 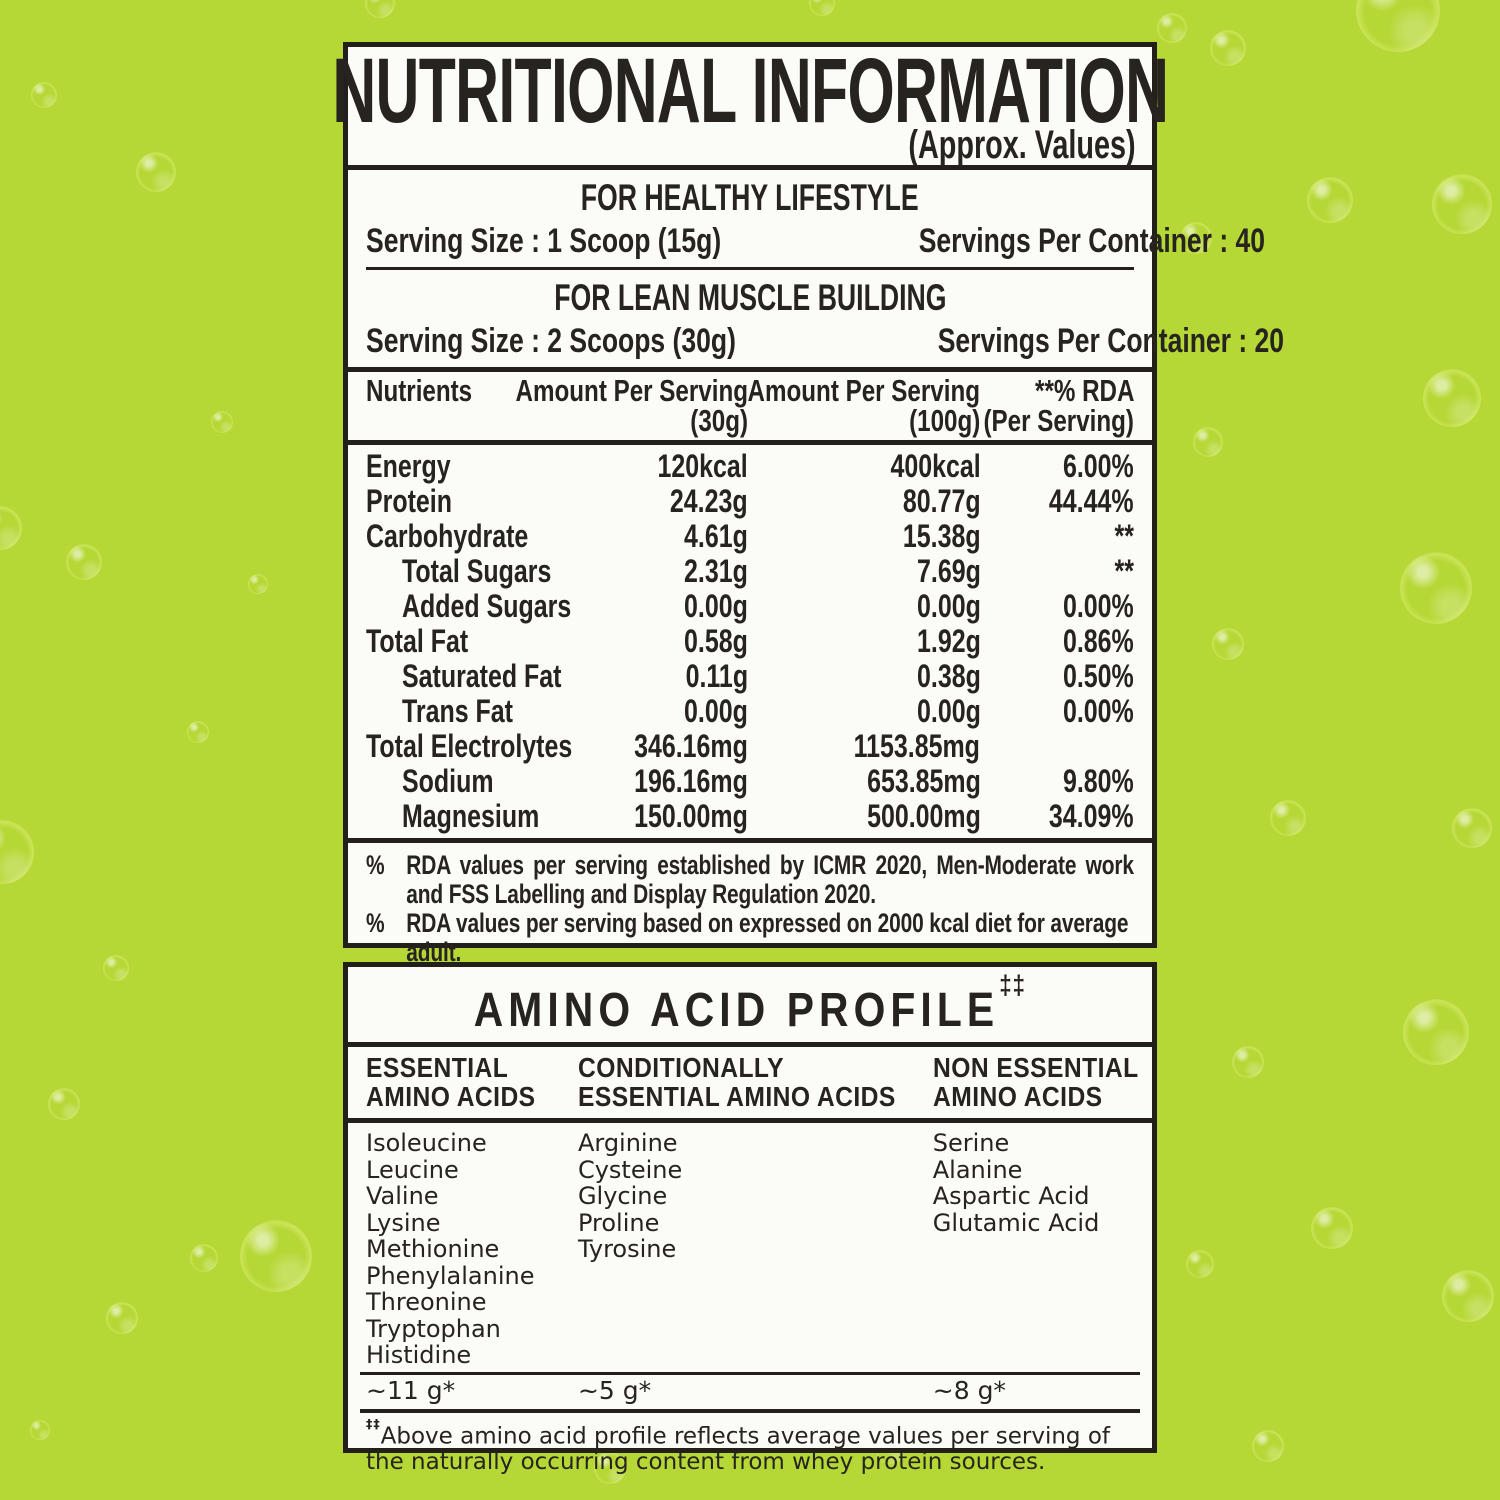 I want to click on list-item: Lysine, so click(x=403, y=1222).